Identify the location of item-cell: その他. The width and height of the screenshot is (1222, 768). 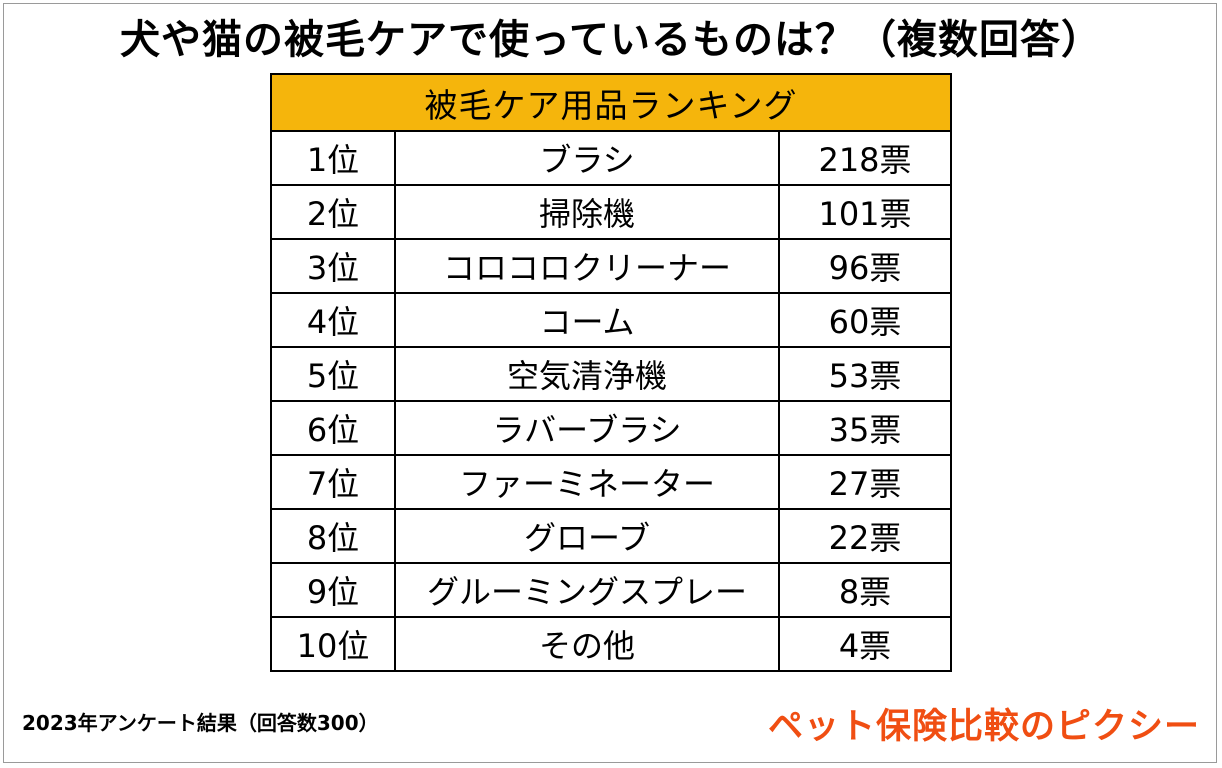
(587, 644).